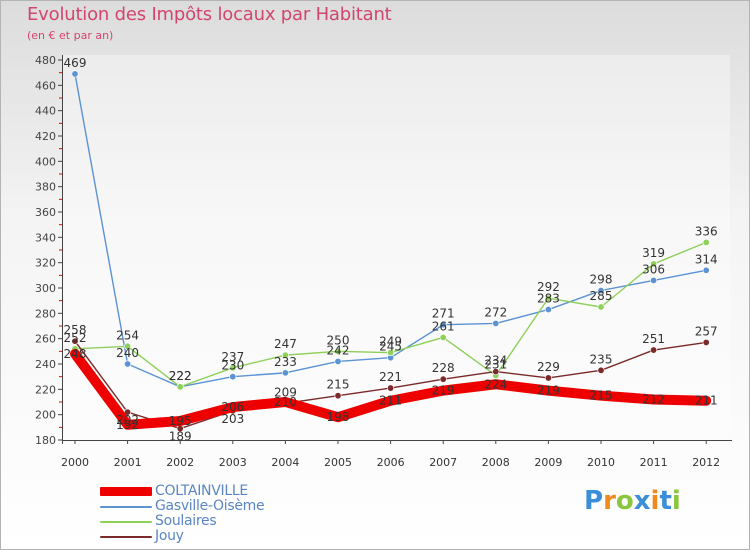 Image resolution: width=750 pixels, height=550 pixels. I want to click on series-line-coltainville, so click(391, 389).